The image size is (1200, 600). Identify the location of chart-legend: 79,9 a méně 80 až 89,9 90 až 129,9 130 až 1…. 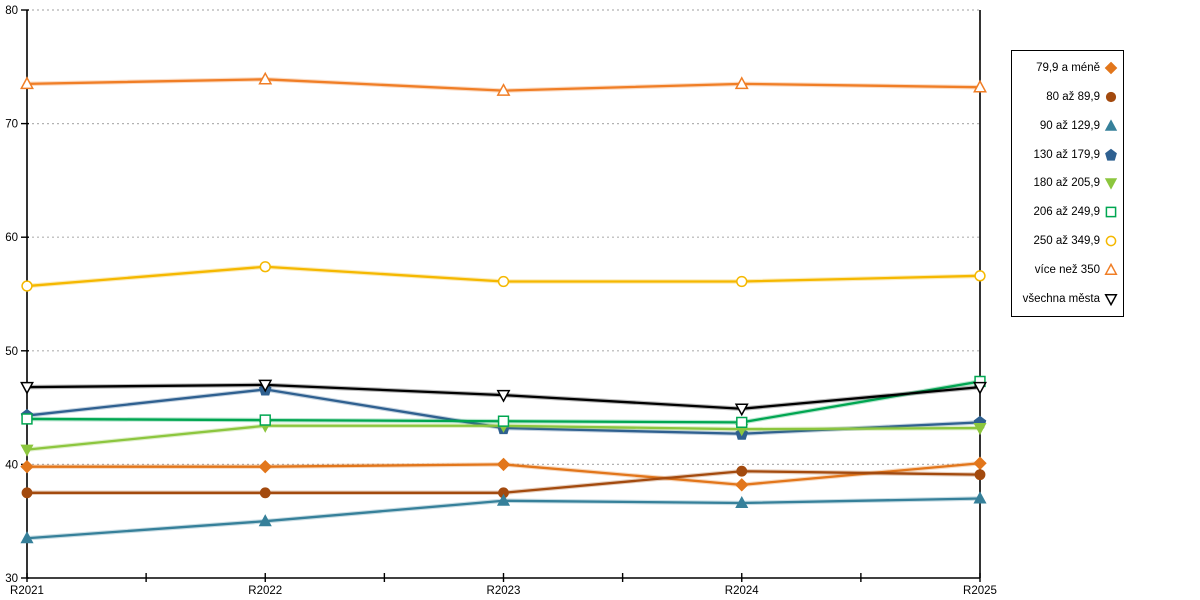
(1067, 183).